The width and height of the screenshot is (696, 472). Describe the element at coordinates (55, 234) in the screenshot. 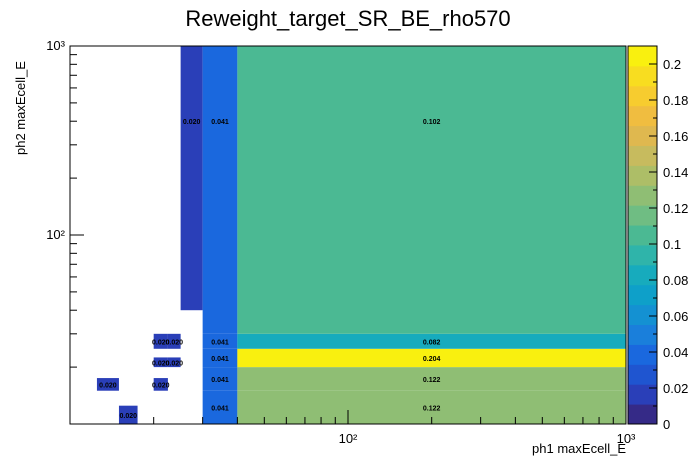

I see `y-tick-label: 10²` at that location.